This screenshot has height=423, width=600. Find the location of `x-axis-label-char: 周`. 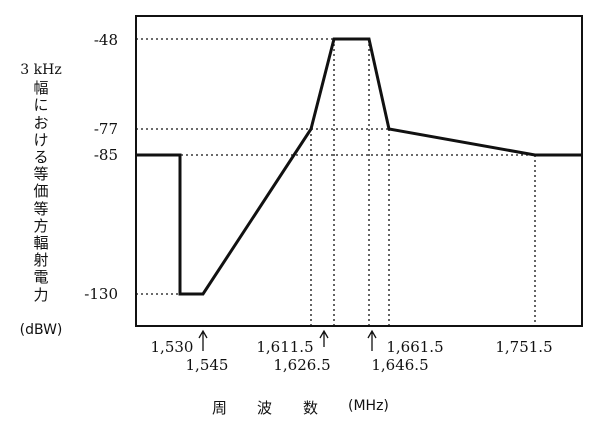

x-axis-label-char: 周 is located at coordinates (220, 408).